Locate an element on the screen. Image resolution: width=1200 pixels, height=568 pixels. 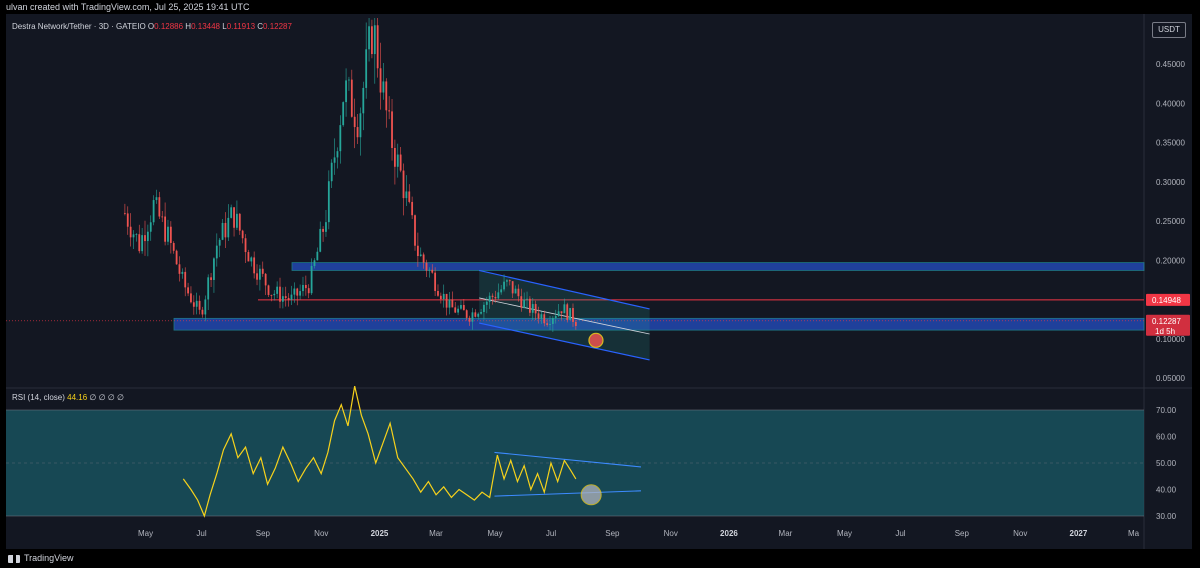
price-tick-label: 0.20000 is located at coordinates (1170, 260).